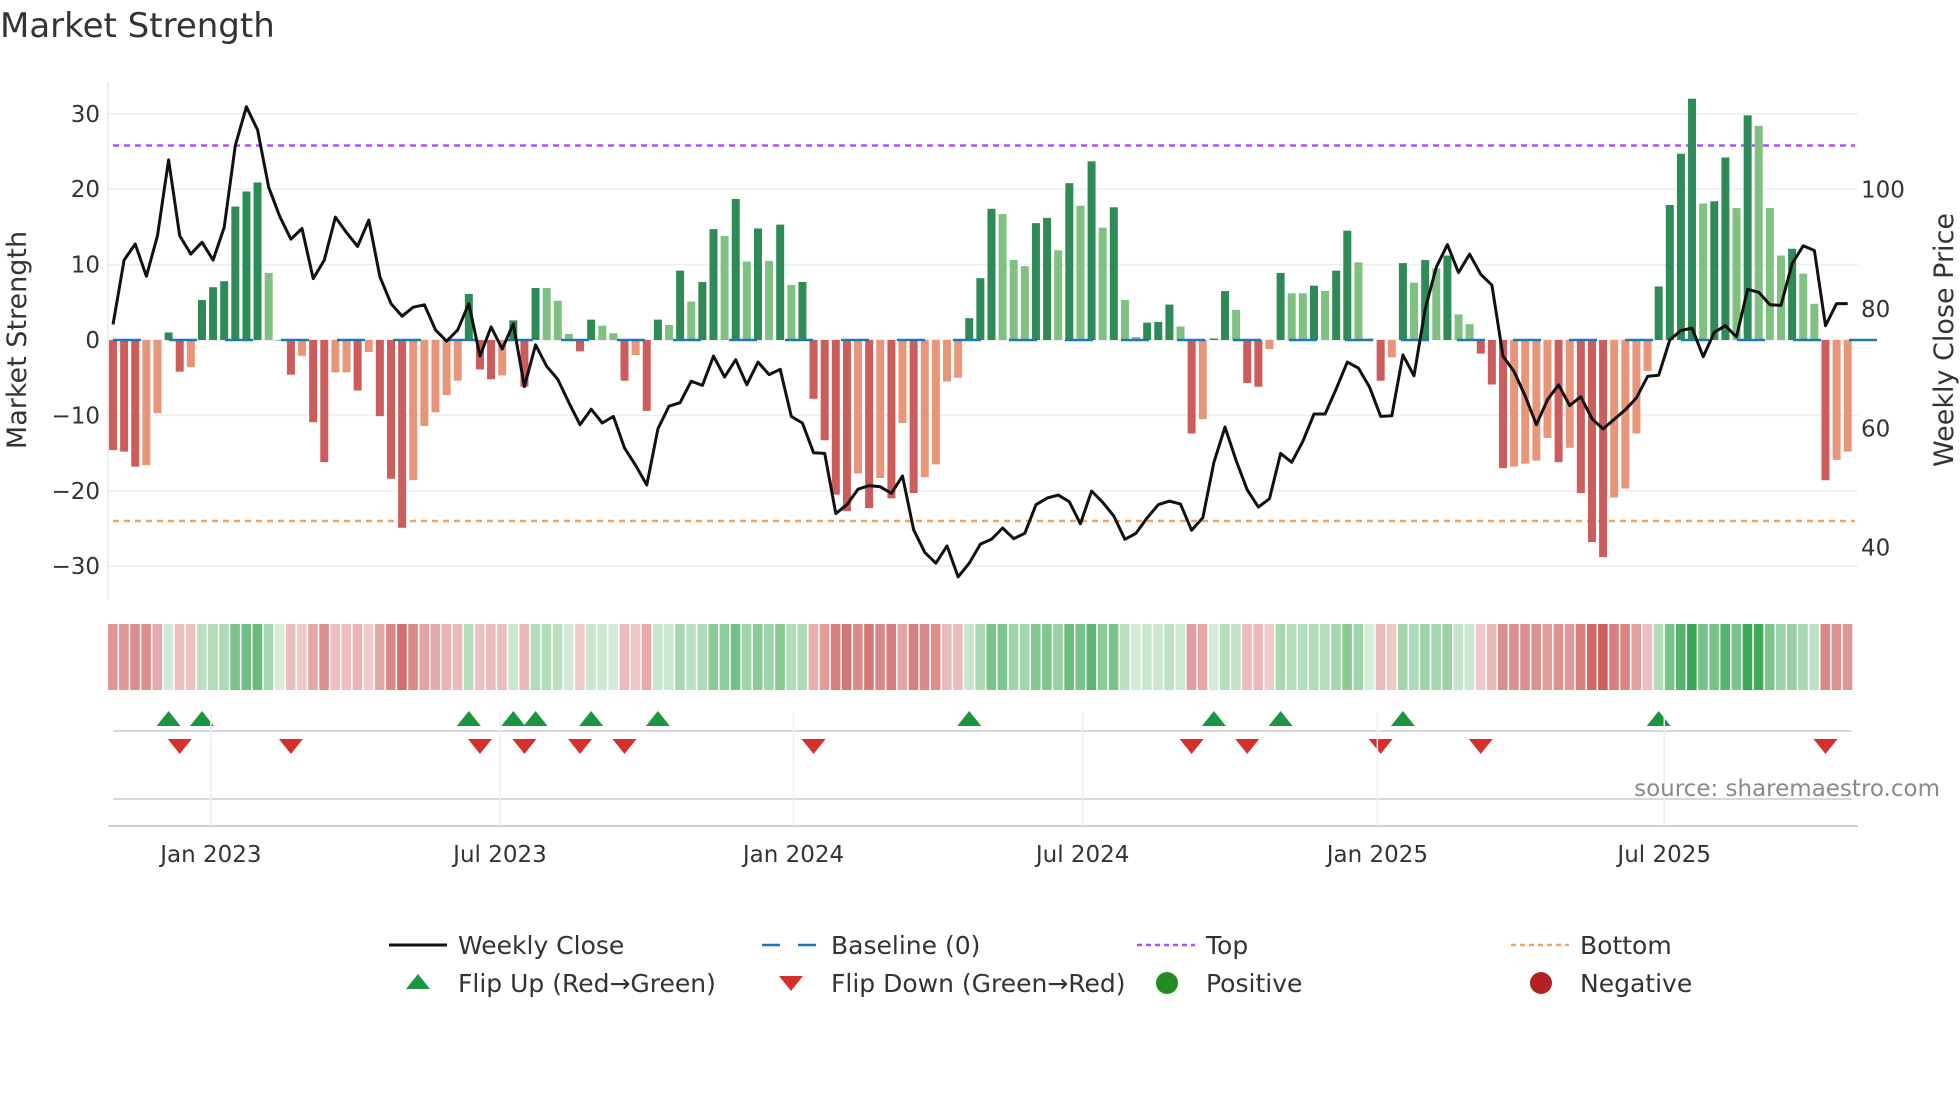  I want to click on chart-title: Market Strength, so click(137, 26).